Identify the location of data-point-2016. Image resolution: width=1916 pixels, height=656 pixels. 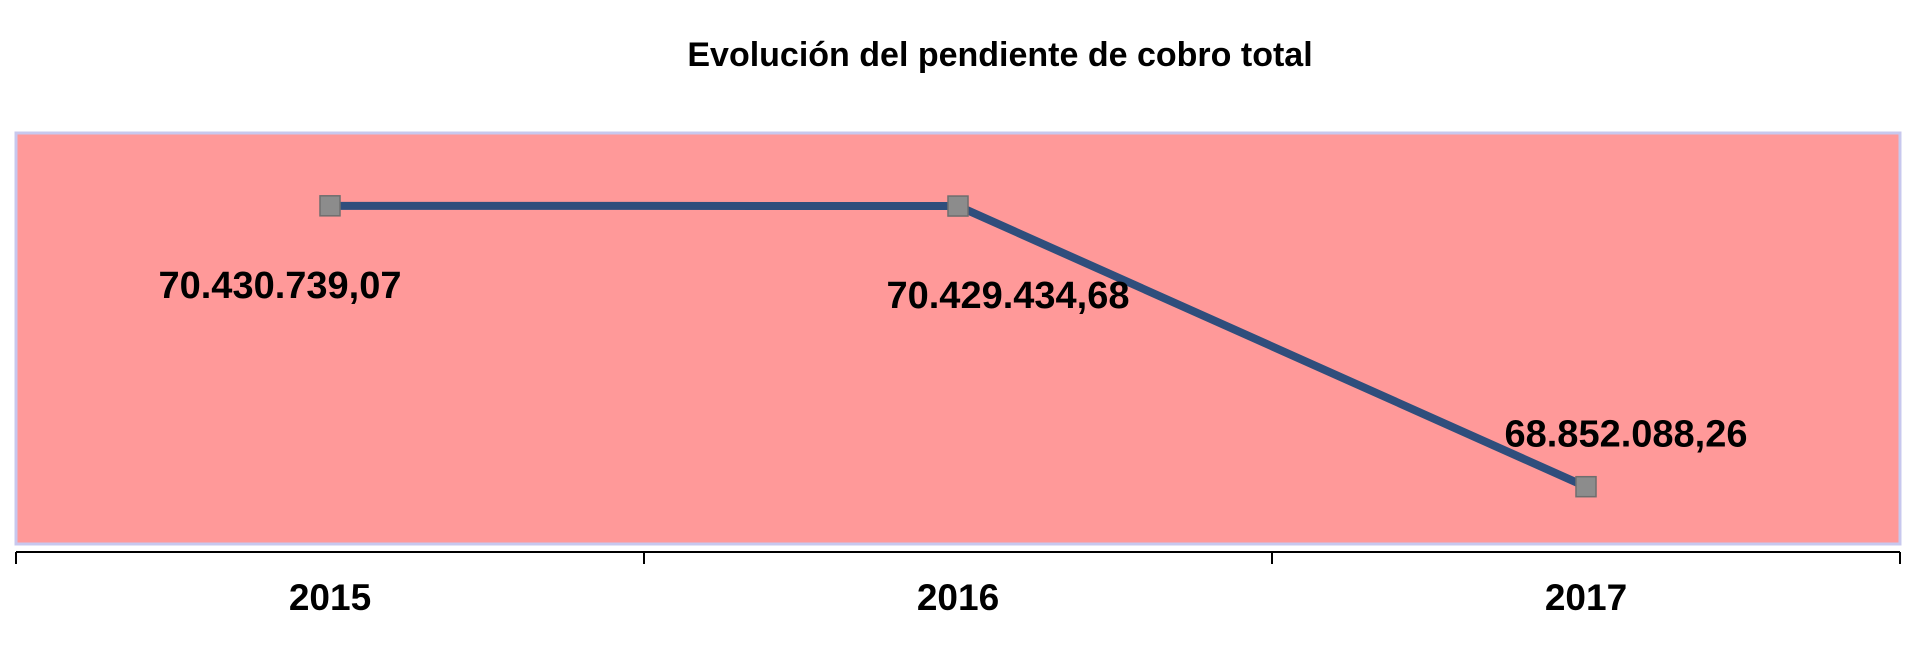
(958, 206).